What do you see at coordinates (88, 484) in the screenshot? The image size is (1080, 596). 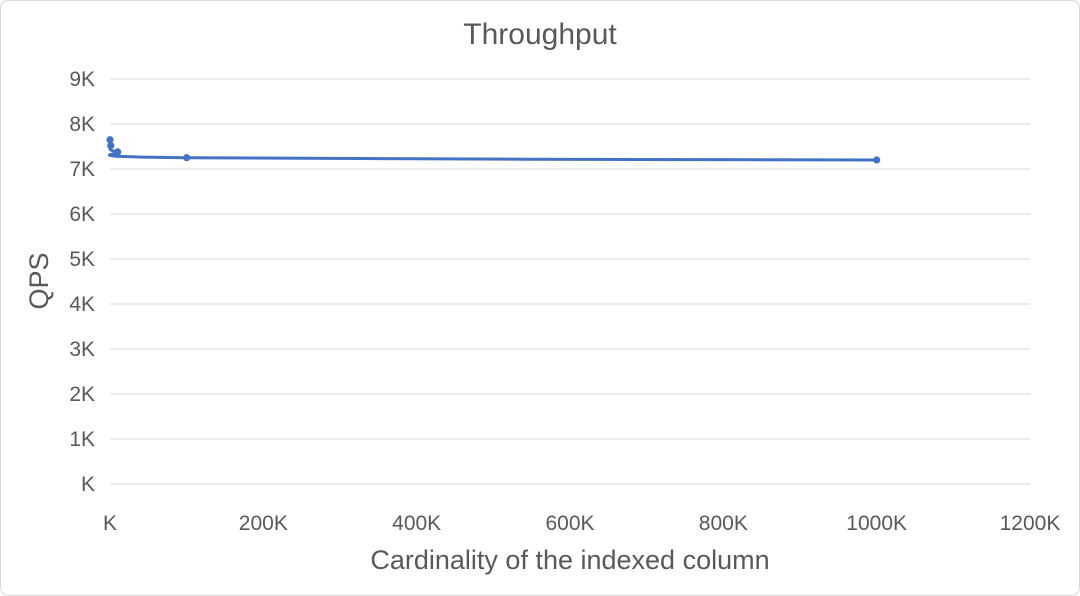 I see `y-tick-label: K` at bounding box center [88, 484].